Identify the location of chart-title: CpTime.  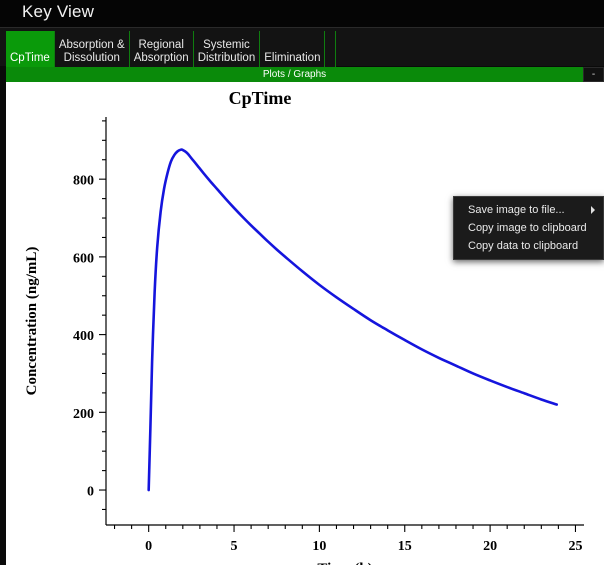
(260, 98).